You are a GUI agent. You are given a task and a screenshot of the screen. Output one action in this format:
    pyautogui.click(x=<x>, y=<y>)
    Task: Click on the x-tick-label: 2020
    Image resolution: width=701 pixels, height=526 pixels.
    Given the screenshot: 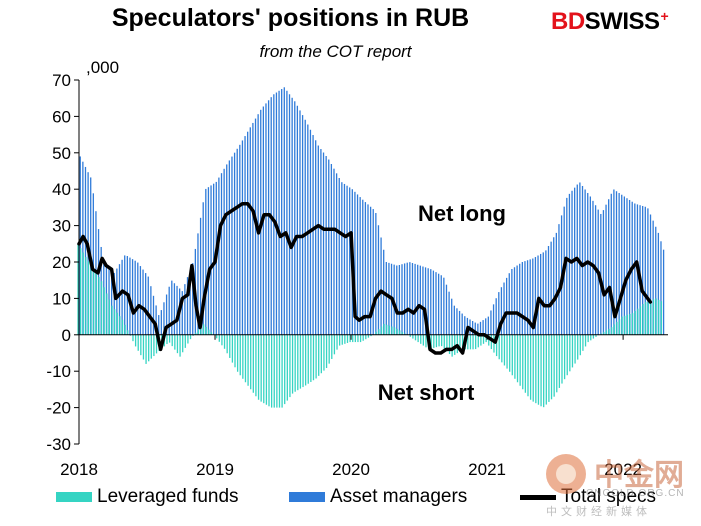 What is the action you would take?
    pyautogui.click(x=351, y=469)
    